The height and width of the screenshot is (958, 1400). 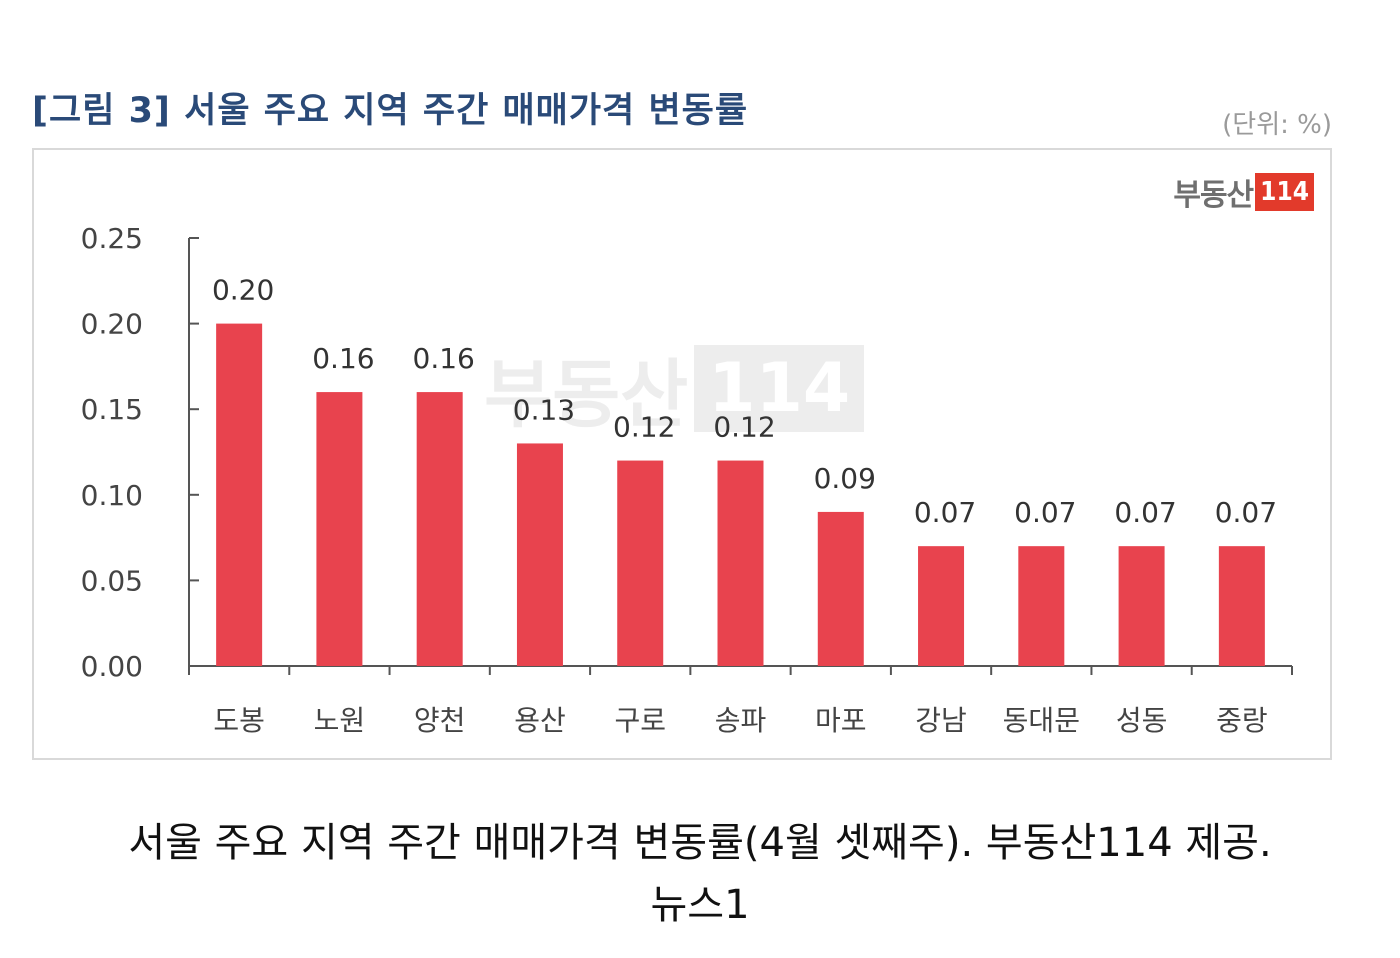 What do you see at coordinates (544, 409) in the screenshot?
I see `bar-value-label: 0.13` at bounding box center [544, 409].